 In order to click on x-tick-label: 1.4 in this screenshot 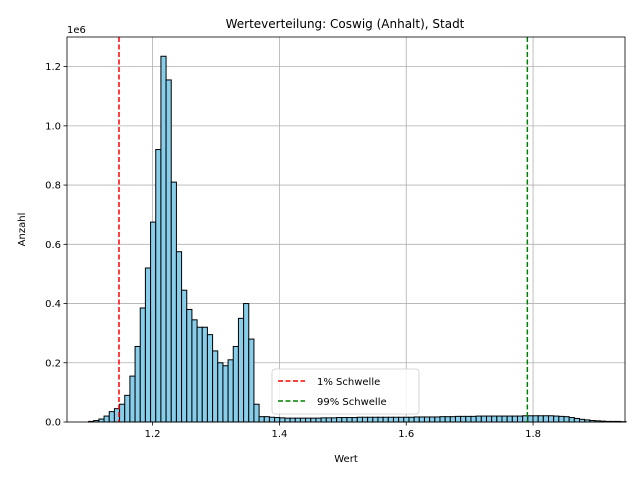, I will do `click(279, 434)`.